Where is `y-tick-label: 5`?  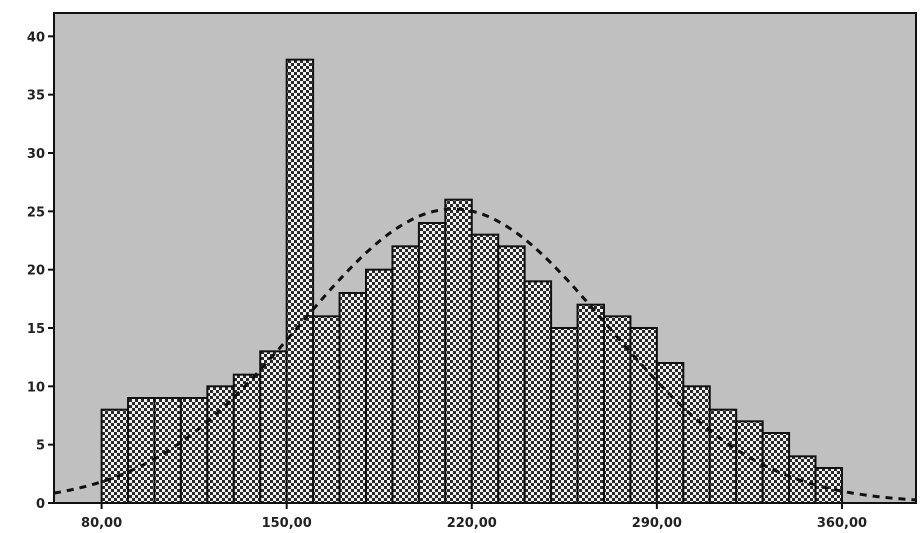
y-tick-label: 5 is located at coordinates (40, 446).